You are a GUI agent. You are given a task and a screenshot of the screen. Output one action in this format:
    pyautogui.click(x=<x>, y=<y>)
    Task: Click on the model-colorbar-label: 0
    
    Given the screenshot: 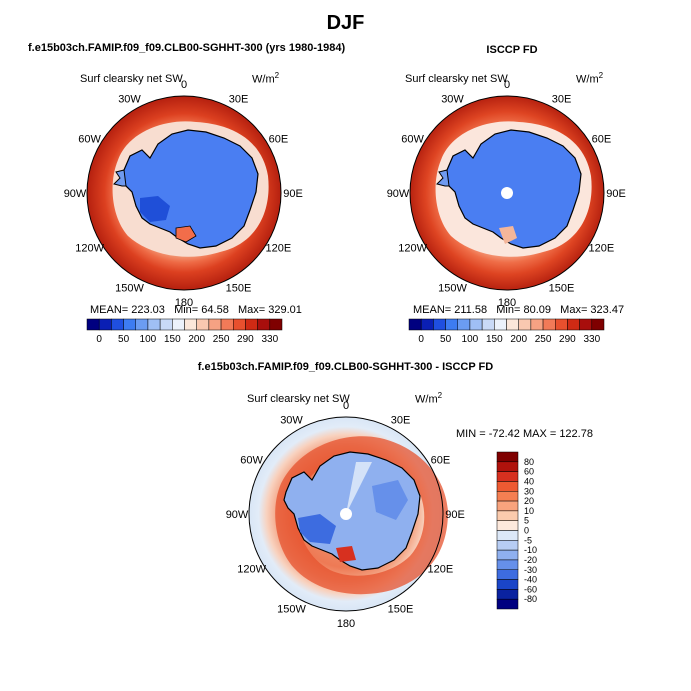 What is the action you would take?
    pyautogui.click(x=99, y=339)
    